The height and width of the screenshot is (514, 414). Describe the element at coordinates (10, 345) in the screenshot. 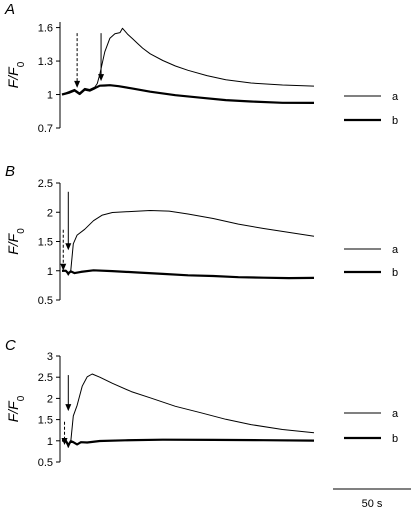

I see `panel-letter: C` at that location.